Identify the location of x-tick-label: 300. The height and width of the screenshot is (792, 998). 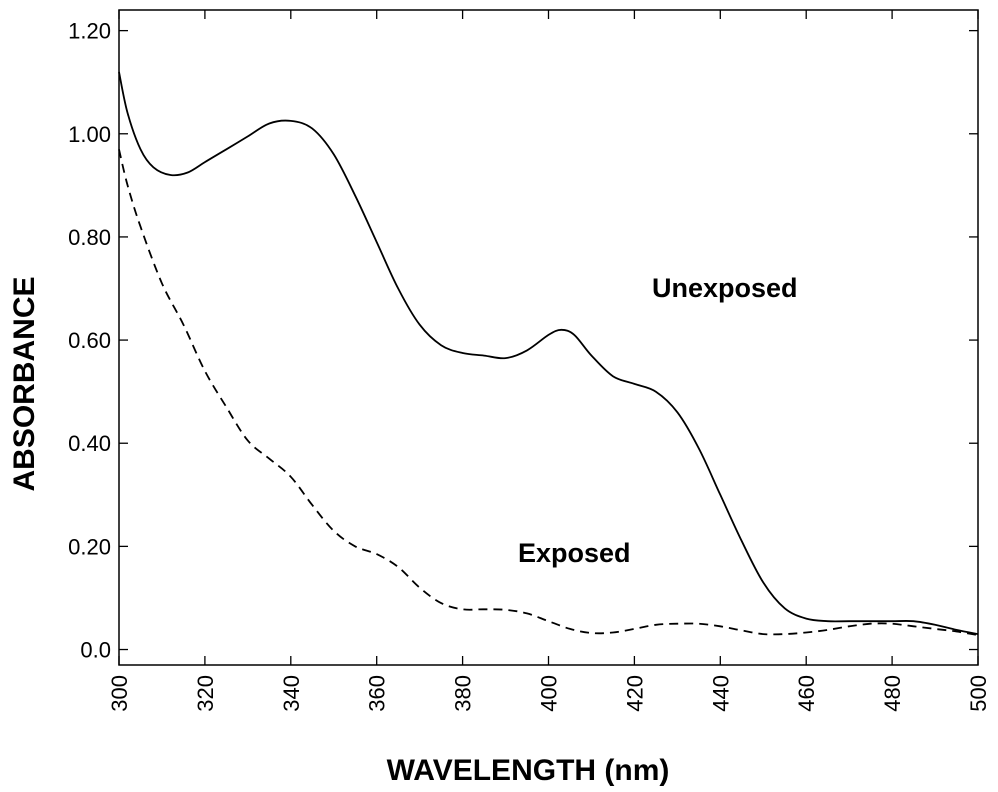
(119, 693).